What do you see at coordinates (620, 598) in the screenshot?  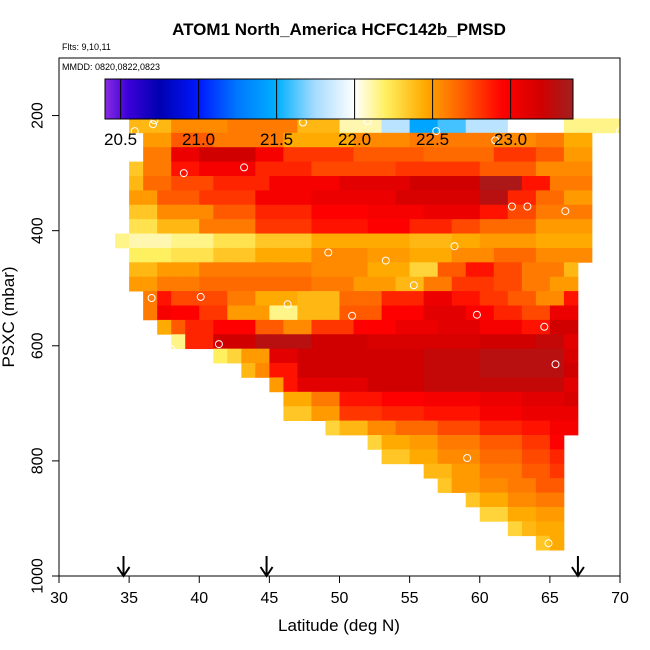 I see `x-tick-label: 70` at bounding box center [620, 598].